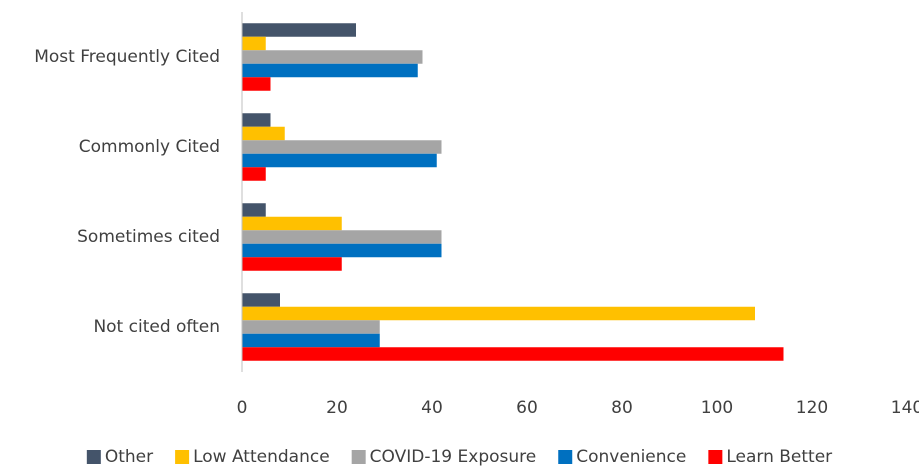  What do you see at coordinates (149, 147) in the screenshot?
I see `y-tick-label: Commonly Cited` at bounding box center [149, 147].